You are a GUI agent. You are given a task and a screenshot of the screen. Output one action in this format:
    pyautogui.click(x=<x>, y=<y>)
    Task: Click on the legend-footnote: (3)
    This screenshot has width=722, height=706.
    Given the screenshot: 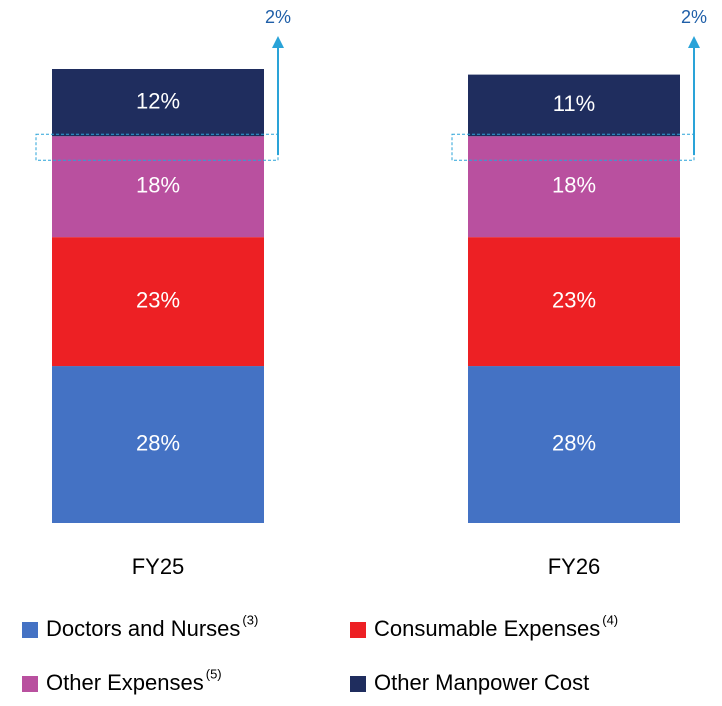 What is the action you would take?
    pyautogui.click(x=250, y=619)
    